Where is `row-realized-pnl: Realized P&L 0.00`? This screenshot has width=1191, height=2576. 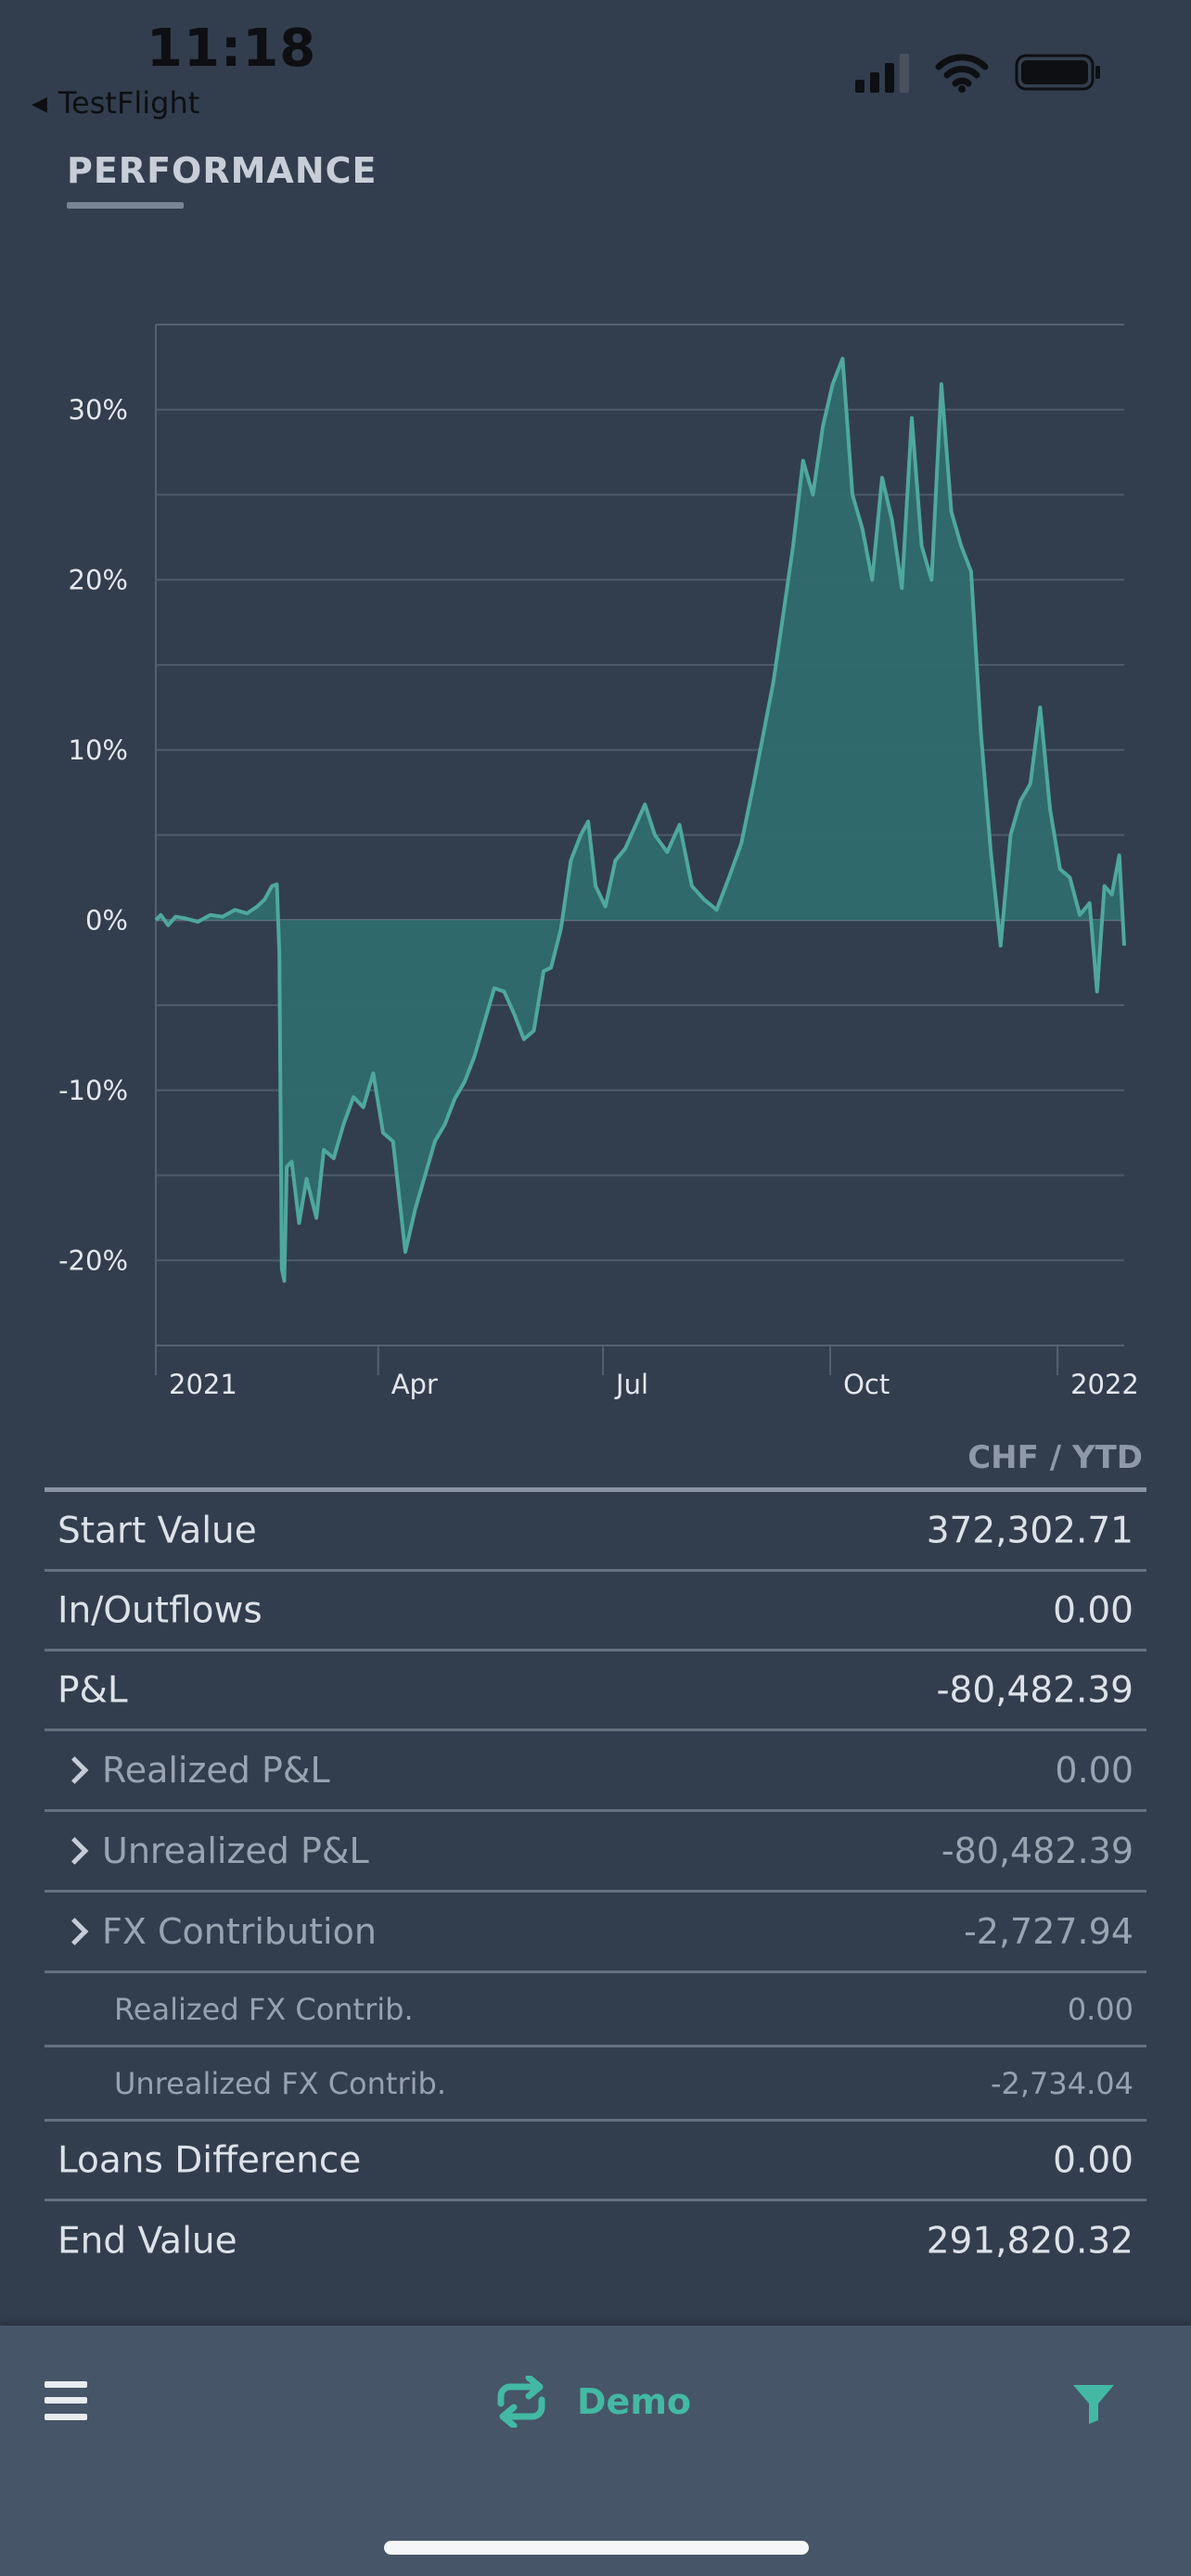 row-realized-pnl: Realized P&L 0.00 is located at coordinates (595, 1772).